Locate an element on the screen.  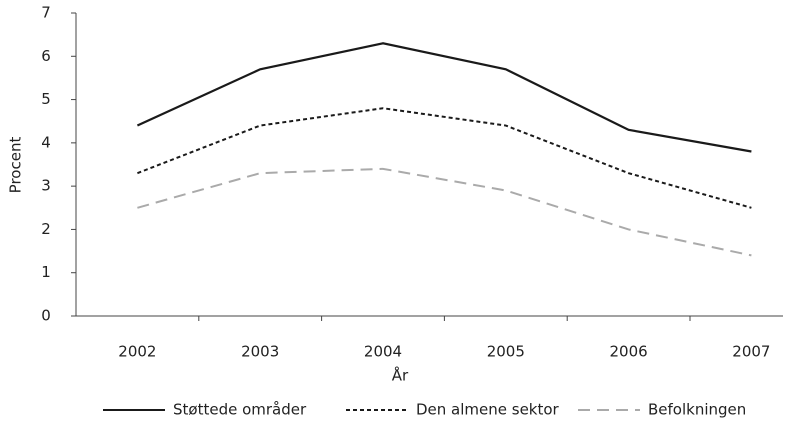
y-tick-label: 6 is located at coordinates (46, 56).